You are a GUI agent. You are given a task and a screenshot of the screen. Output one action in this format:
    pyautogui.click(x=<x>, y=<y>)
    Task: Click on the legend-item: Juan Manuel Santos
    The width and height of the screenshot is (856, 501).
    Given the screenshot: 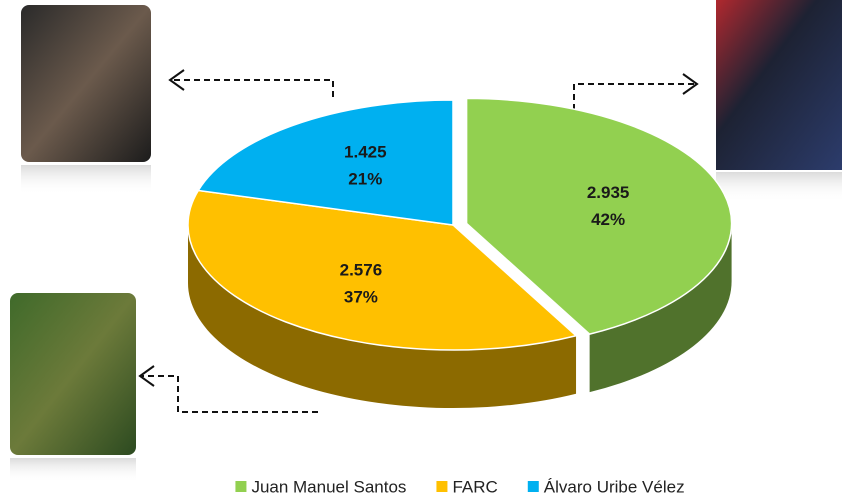 What is the action you would take?
    pyautogui.click(x=320, y=486)
    